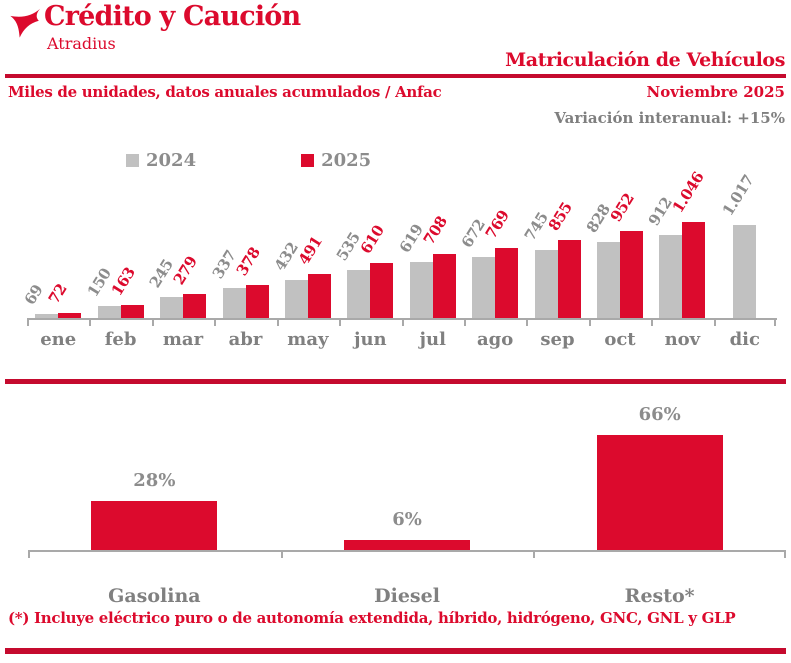  What do you see at coordinates (395, 651) in the screenshot?
I see `bottom-rule` at bounding box center [395, 651].